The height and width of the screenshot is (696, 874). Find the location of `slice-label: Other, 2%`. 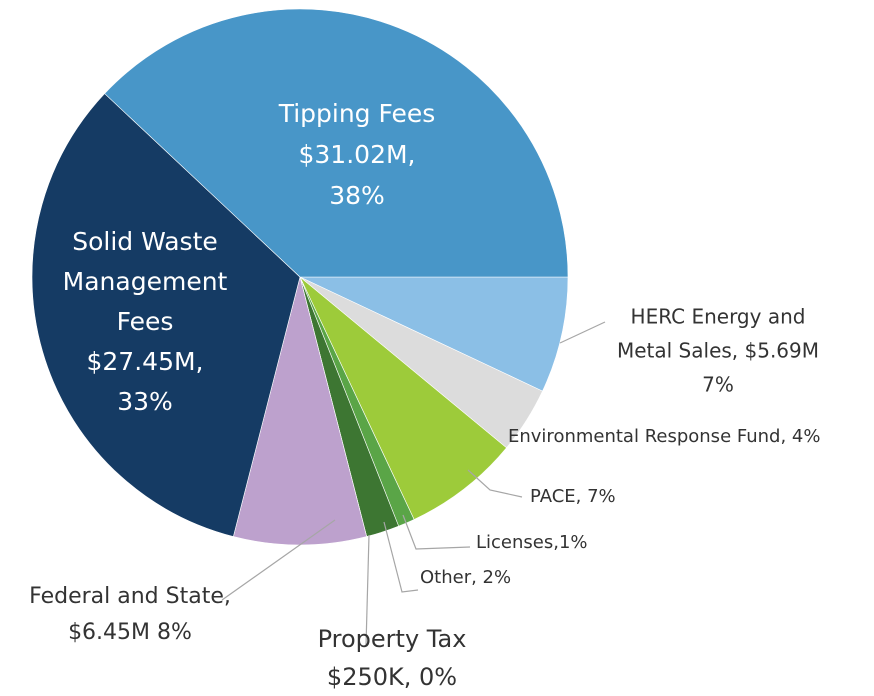

slice-label: Other, 2% is located at coordinates (465, 577).